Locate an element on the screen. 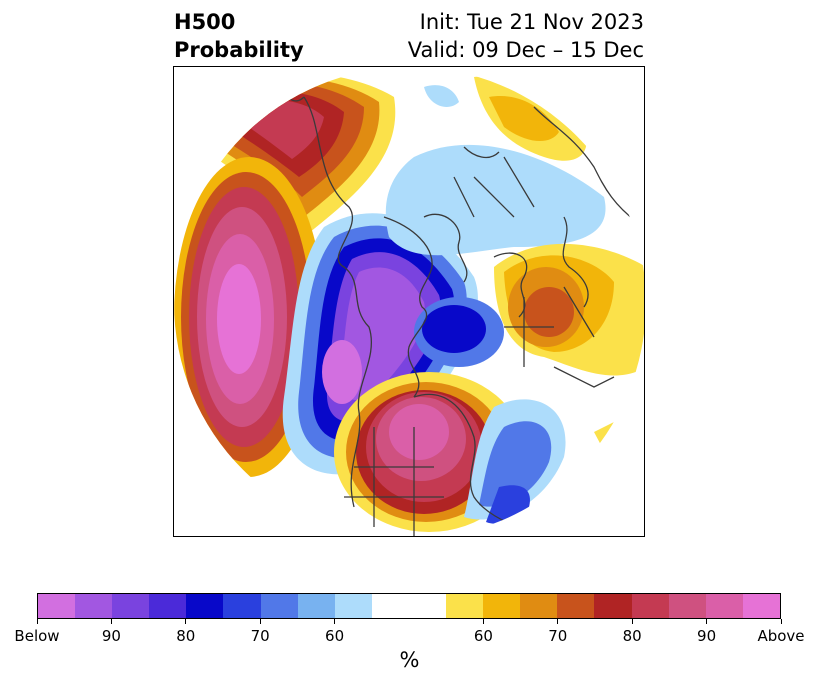 The width and height of the screenshot is (819, 686). map-title: H500 Probability is located at coordinates (239, 36).